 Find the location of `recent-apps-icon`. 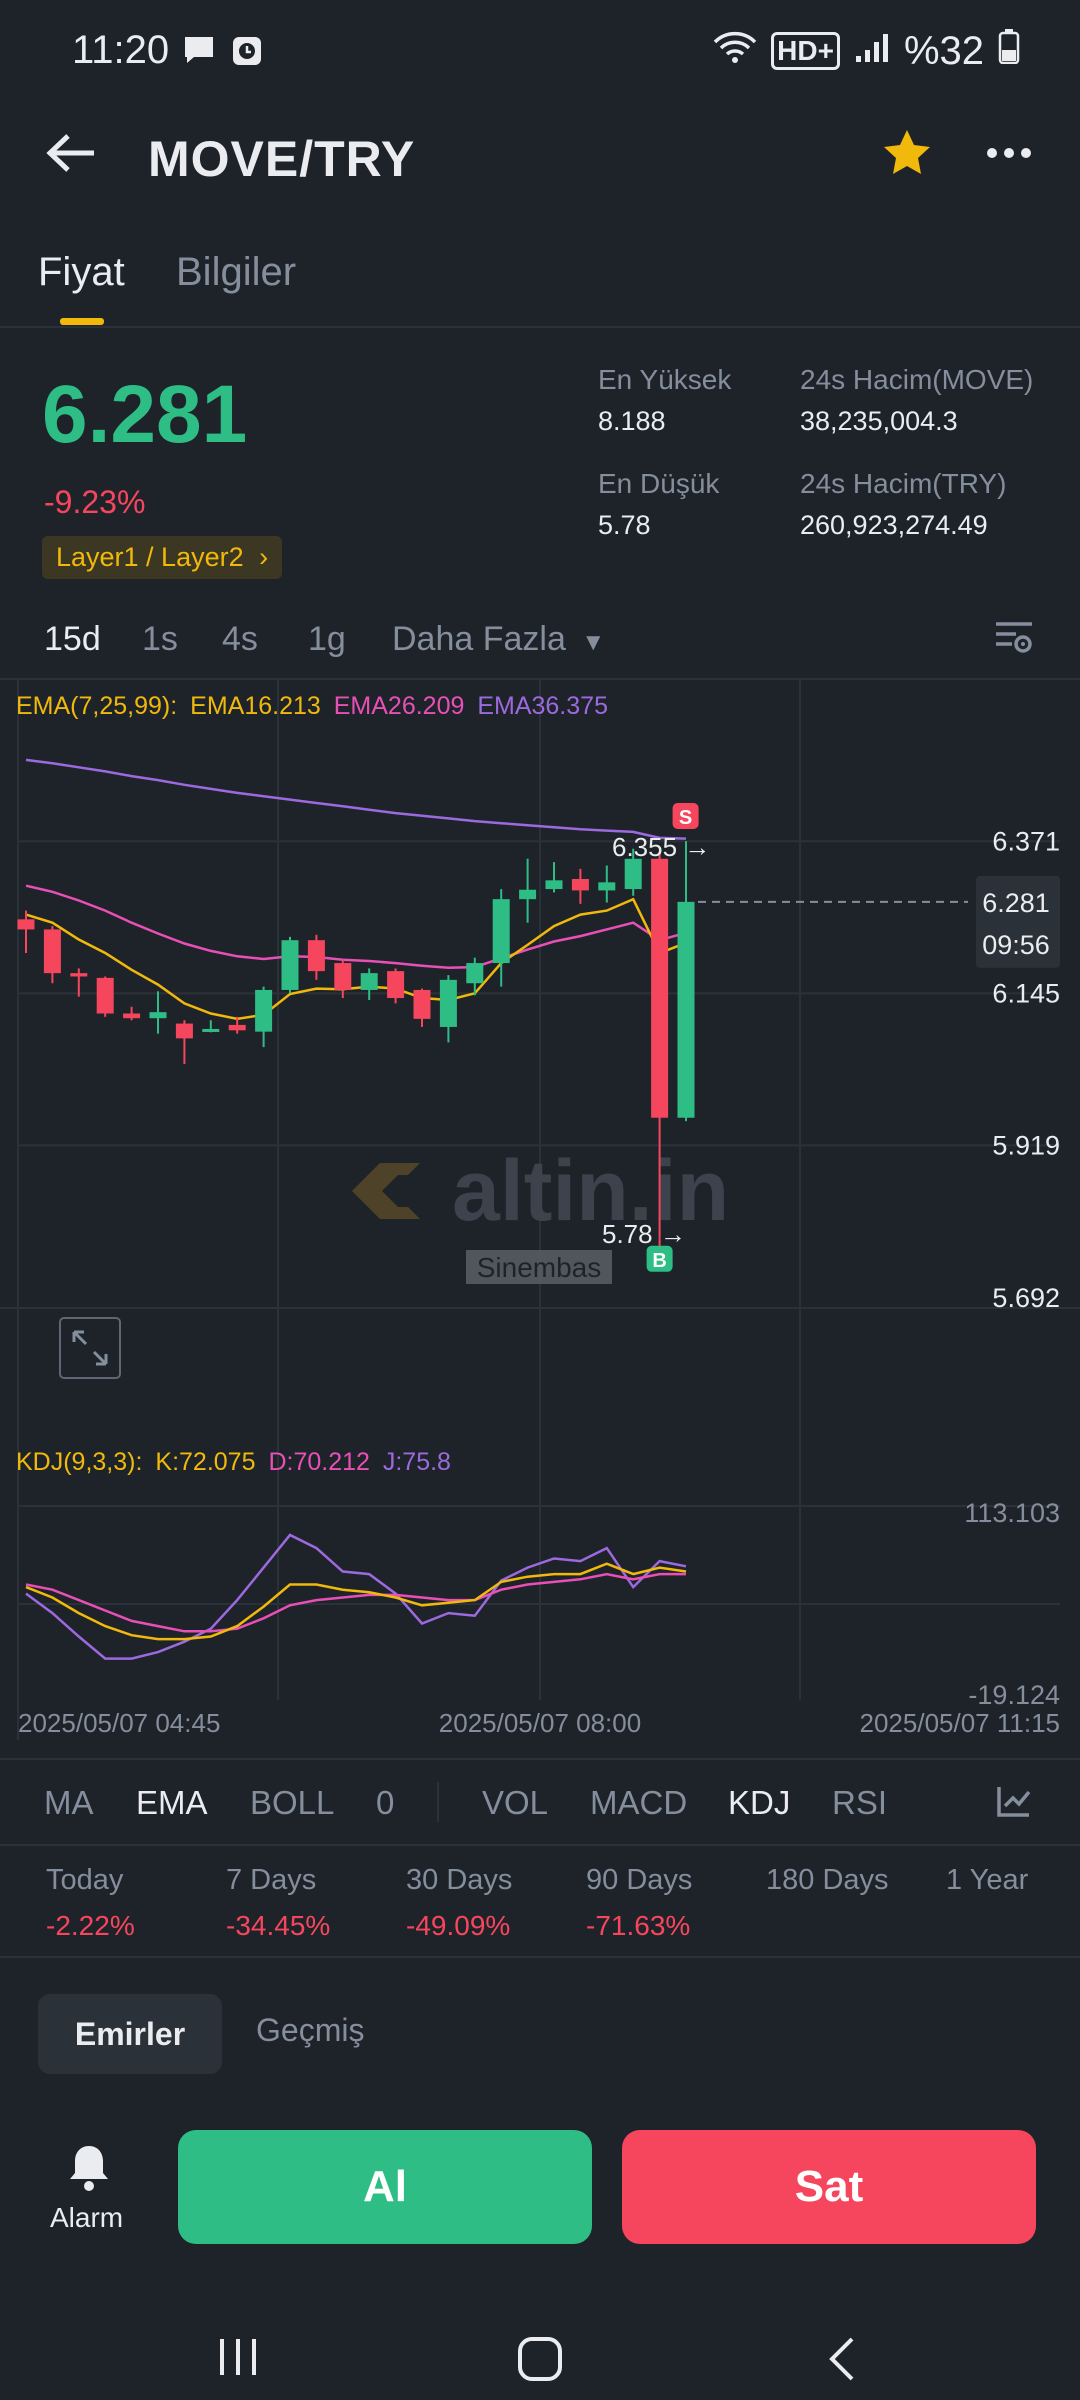

recent-apps-icon is located at coordinates (238, 2359).